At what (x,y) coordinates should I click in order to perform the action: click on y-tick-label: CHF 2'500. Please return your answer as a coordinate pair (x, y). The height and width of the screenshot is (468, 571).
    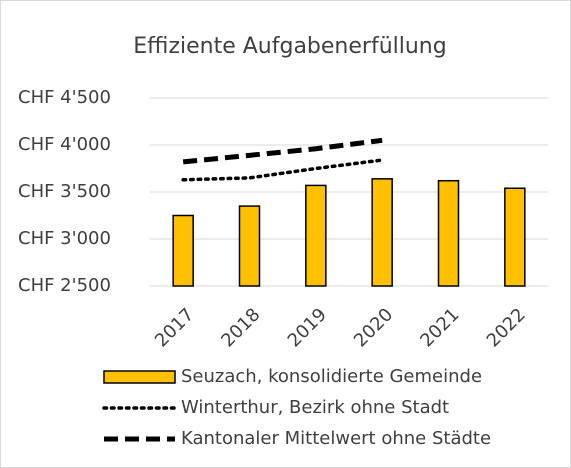
    Looking at the image, I should click on (64, 285).